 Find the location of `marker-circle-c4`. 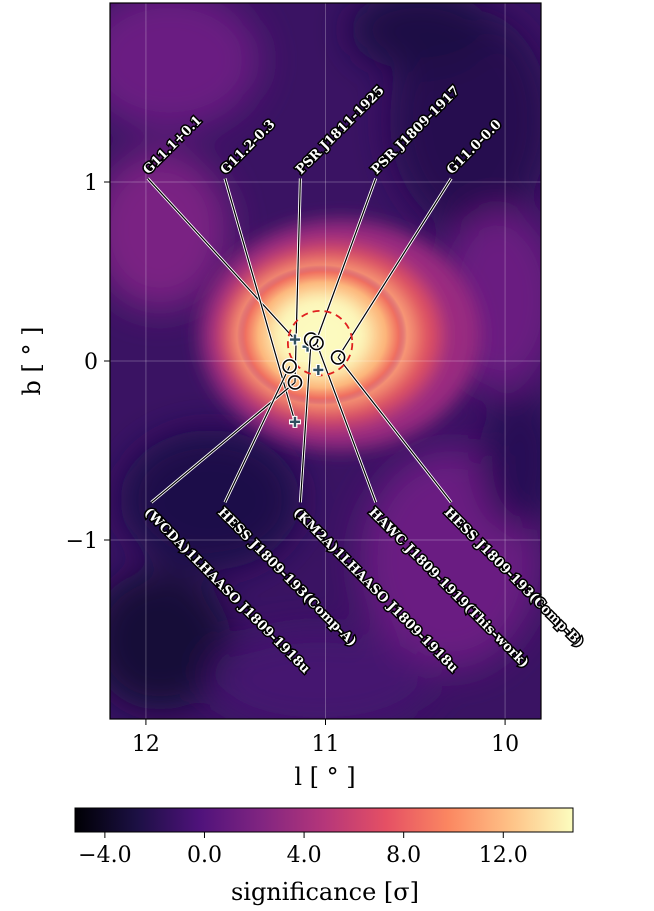

marker-circle-c4 is located at coordinates (317, 343).